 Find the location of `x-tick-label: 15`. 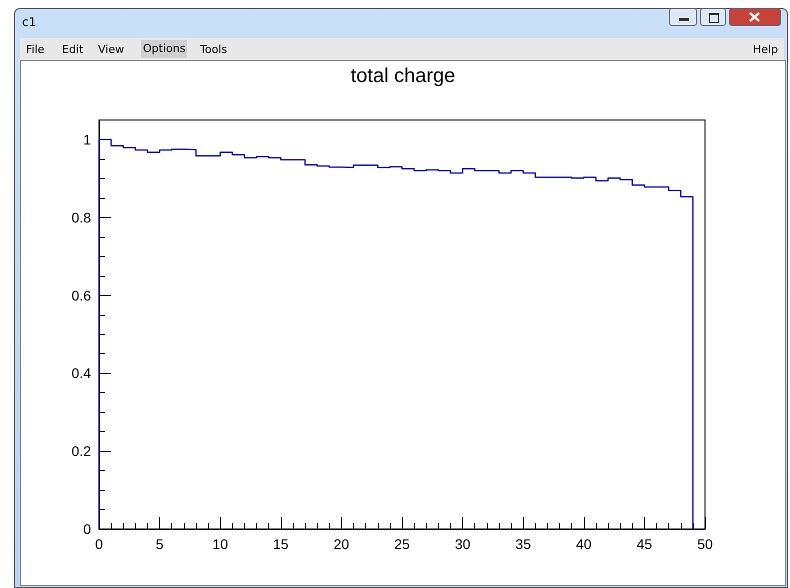

x-tick-label: 15 is located at coordinates (281, 544).